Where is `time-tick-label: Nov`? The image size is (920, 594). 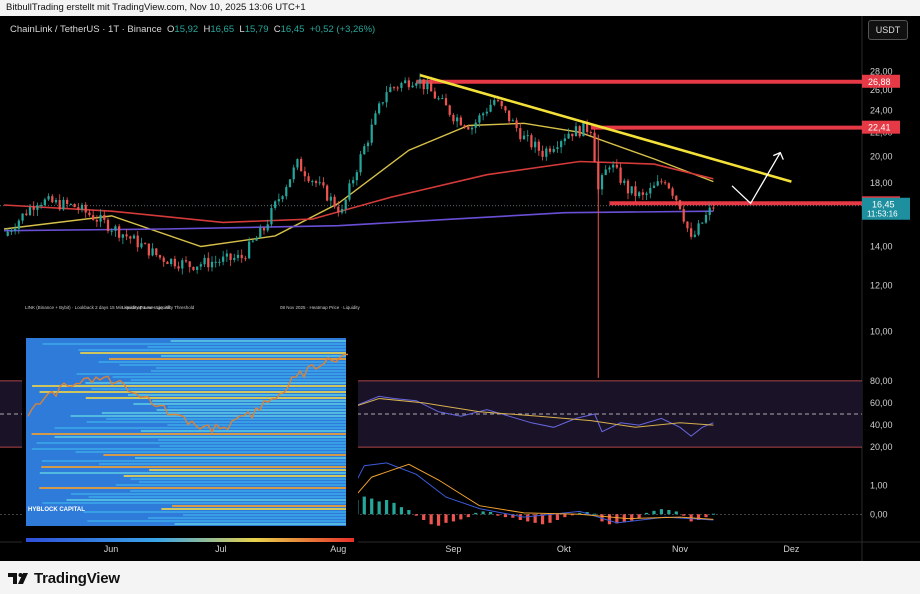 time-tick-label: Nov is located at coordinates (680, 549).